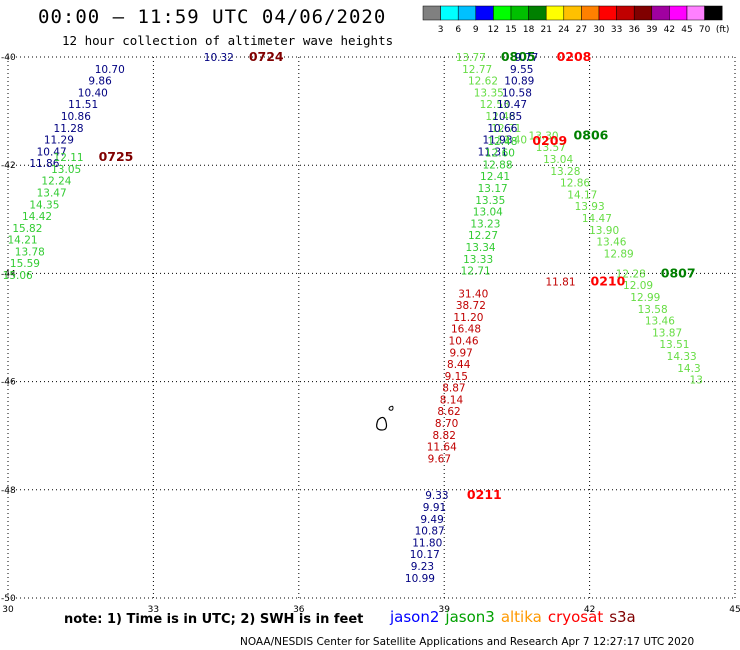 The height and width of the screenshot is (650, 740). I want to click on swh-value: 13.90, so click(604, 231).